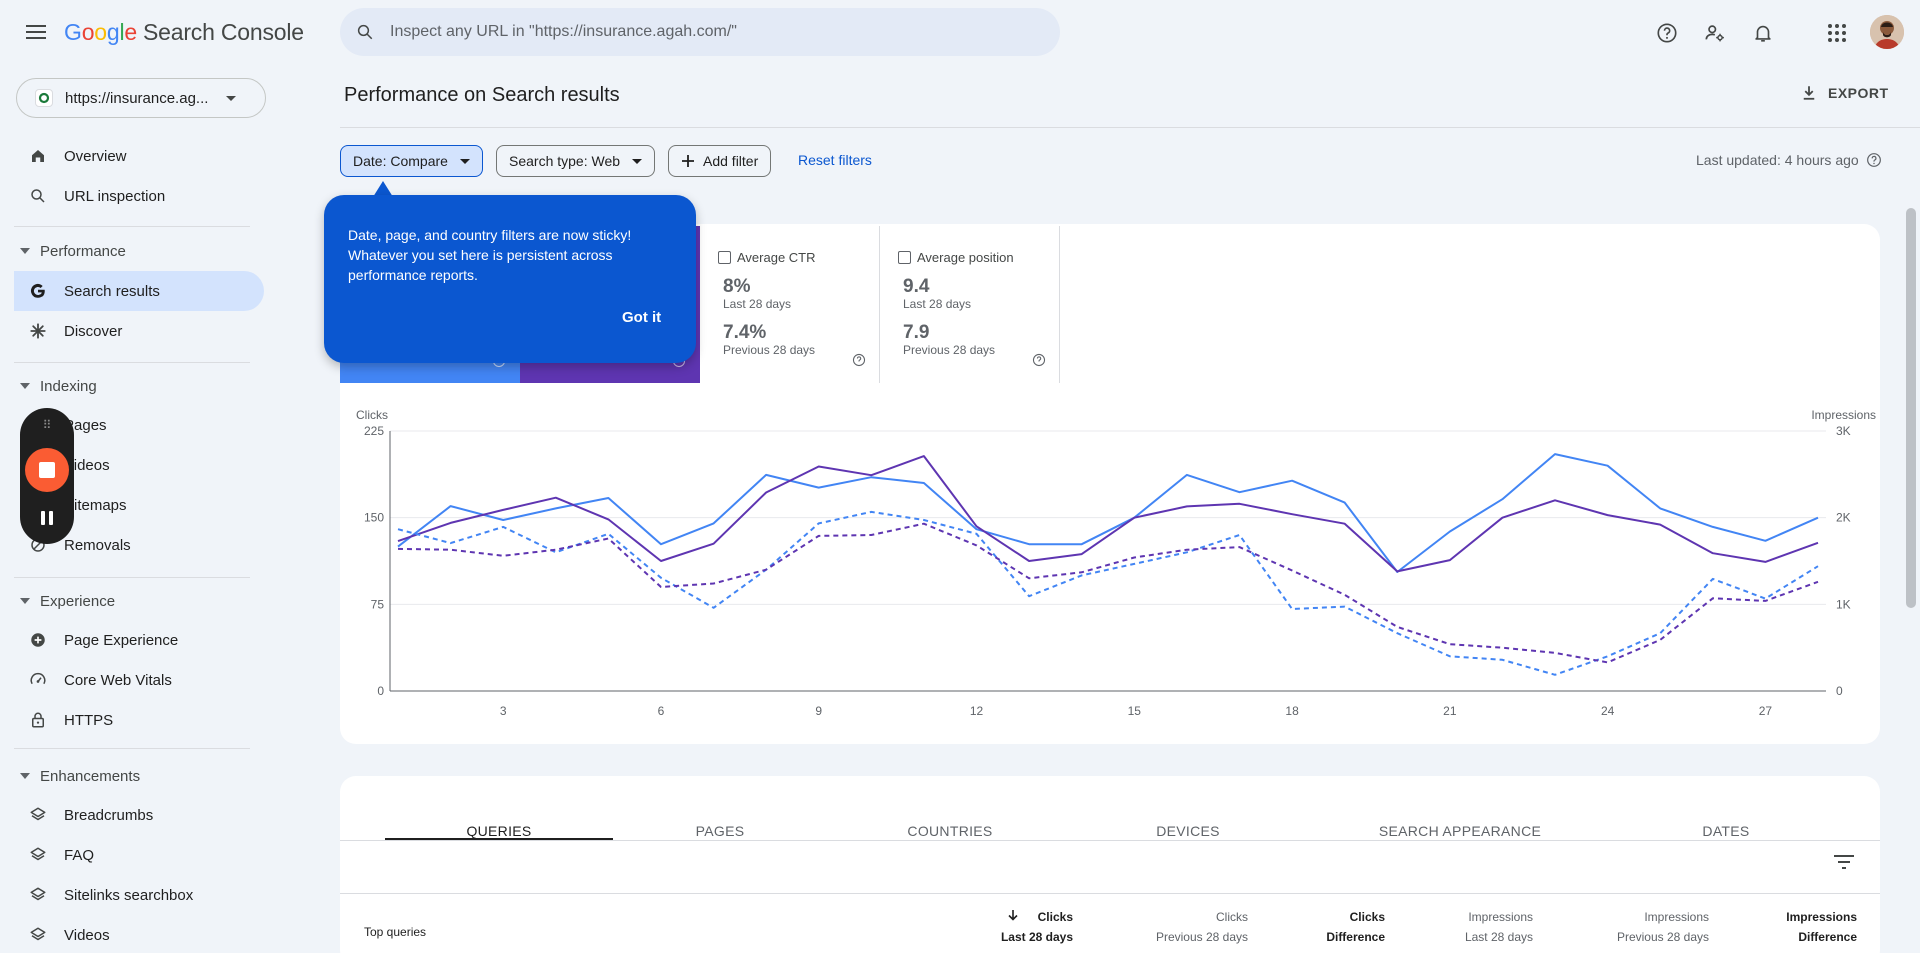 The image size is (1920, 953). I want to click on account-avatar, so click(1887, 32).